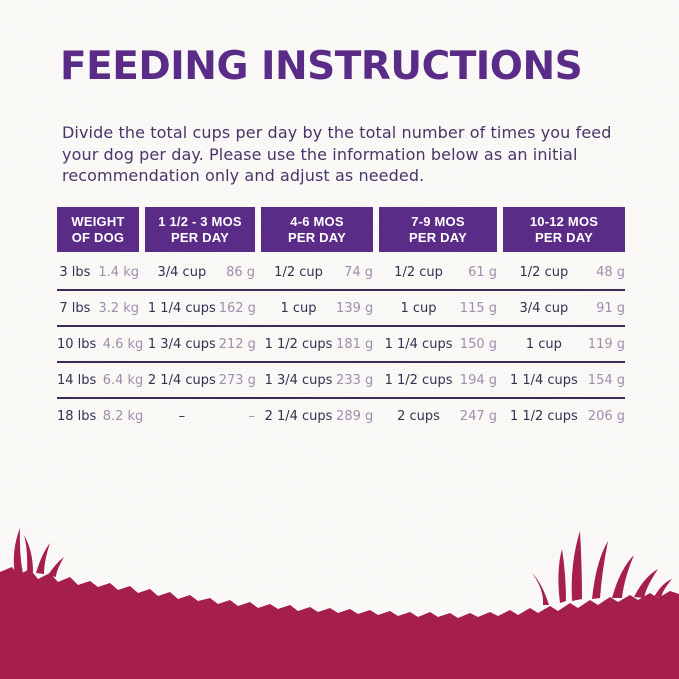 The width and height of the screenshot is (679, 679). I want to click on column-header-line2: OF DOG, so click(98, 237).